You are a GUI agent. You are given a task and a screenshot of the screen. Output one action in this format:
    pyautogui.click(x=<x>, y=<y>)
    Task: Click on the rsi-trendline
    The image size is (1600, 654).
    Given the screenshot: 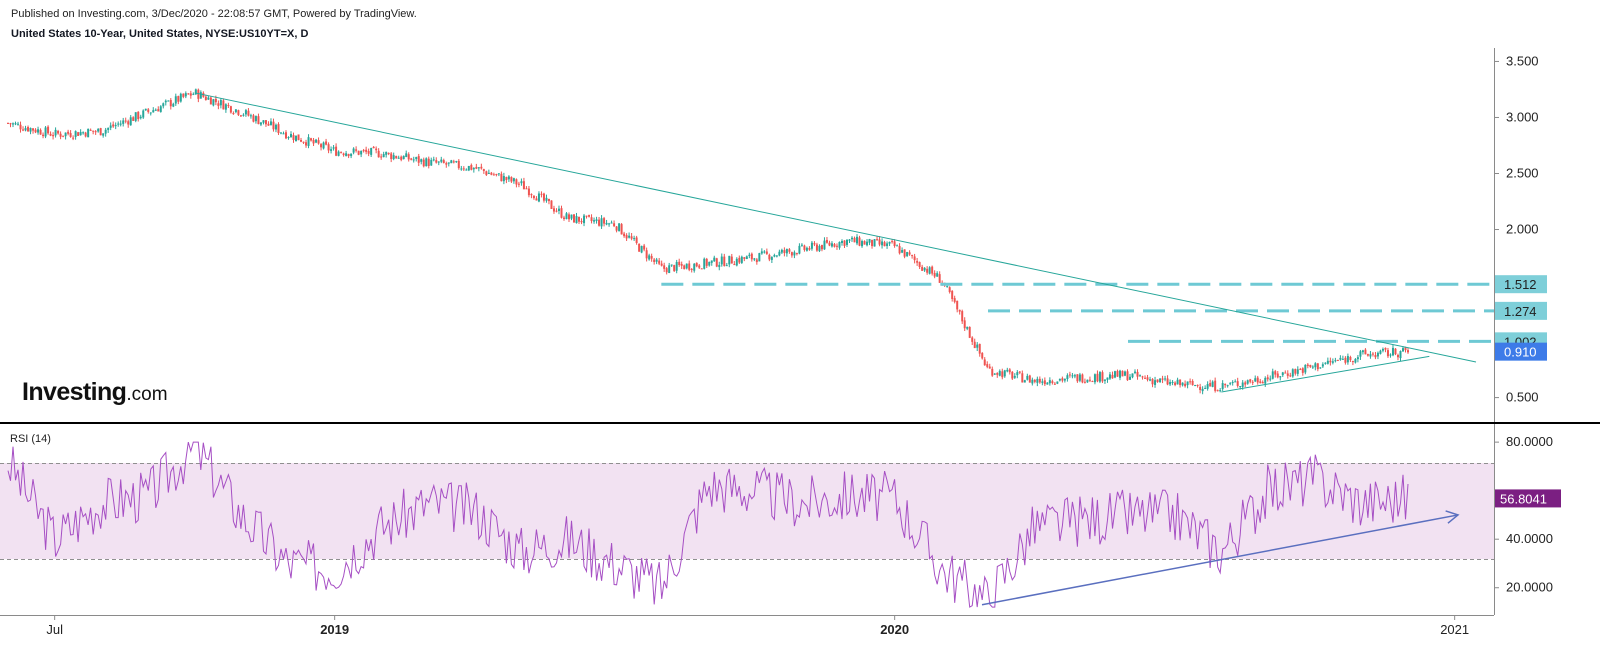 What is the action you would take?
    pyautogui.click(x=1220, y=560)
    